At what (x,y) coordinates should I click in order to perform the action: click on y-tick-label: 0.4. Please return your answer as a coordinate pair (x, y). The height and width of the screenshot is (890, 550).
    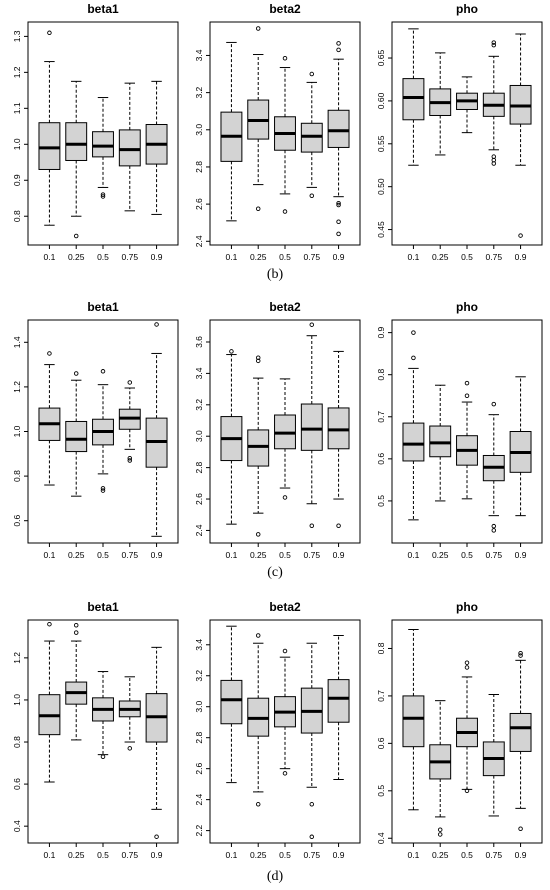
    Looking at the image, I should click on (17, 826).